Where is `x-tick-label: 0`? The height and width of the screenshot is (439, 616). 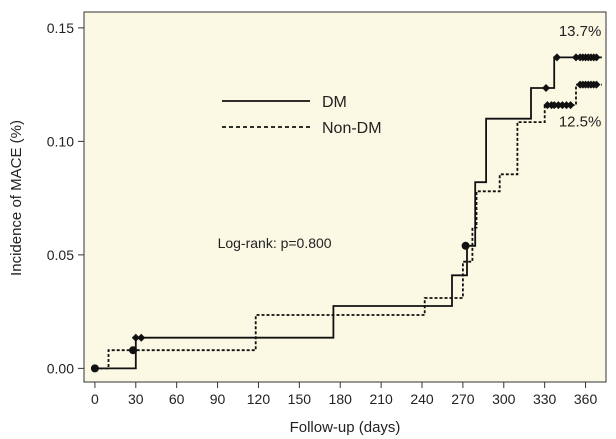
x-tick-label: 0 is located at coordinates (95, 399).